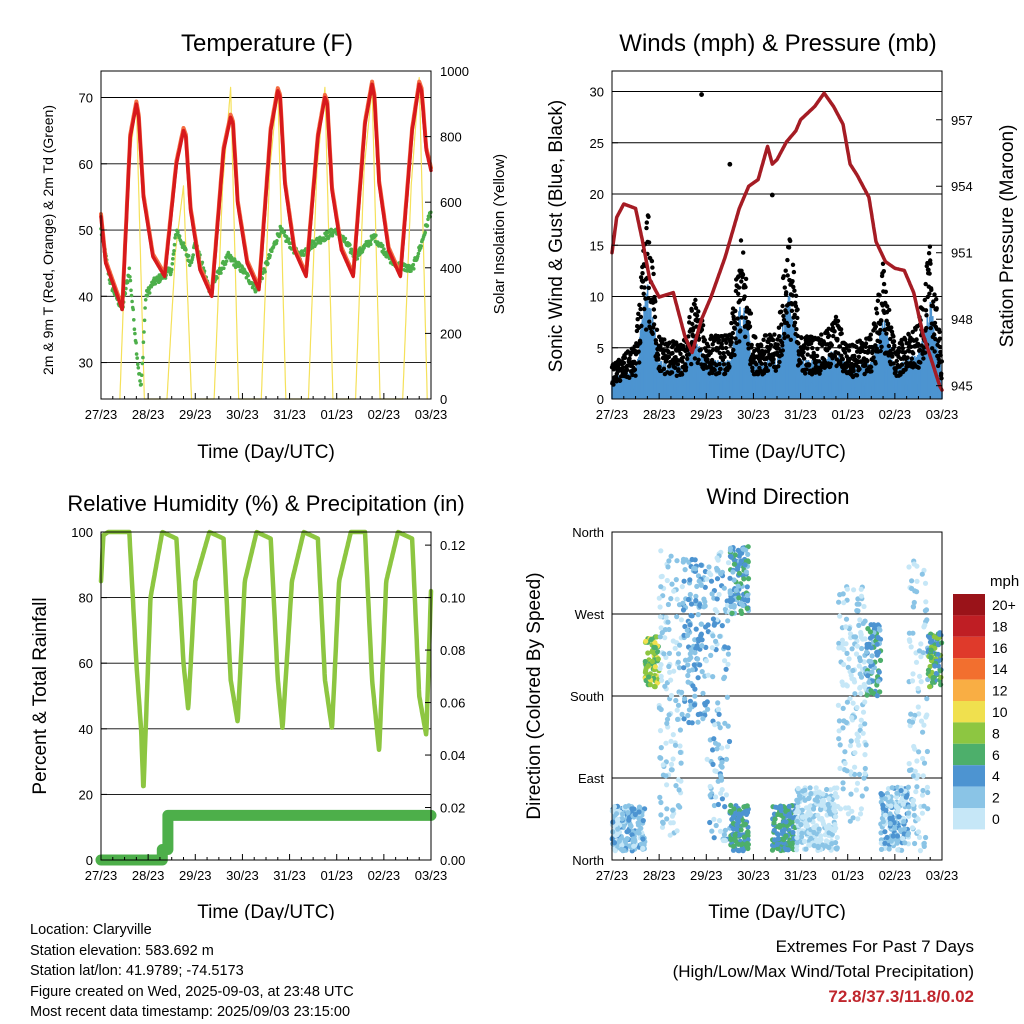  I want to click on pressure-ylabel: Station Pressure (Maroon), so click(1007, 236).